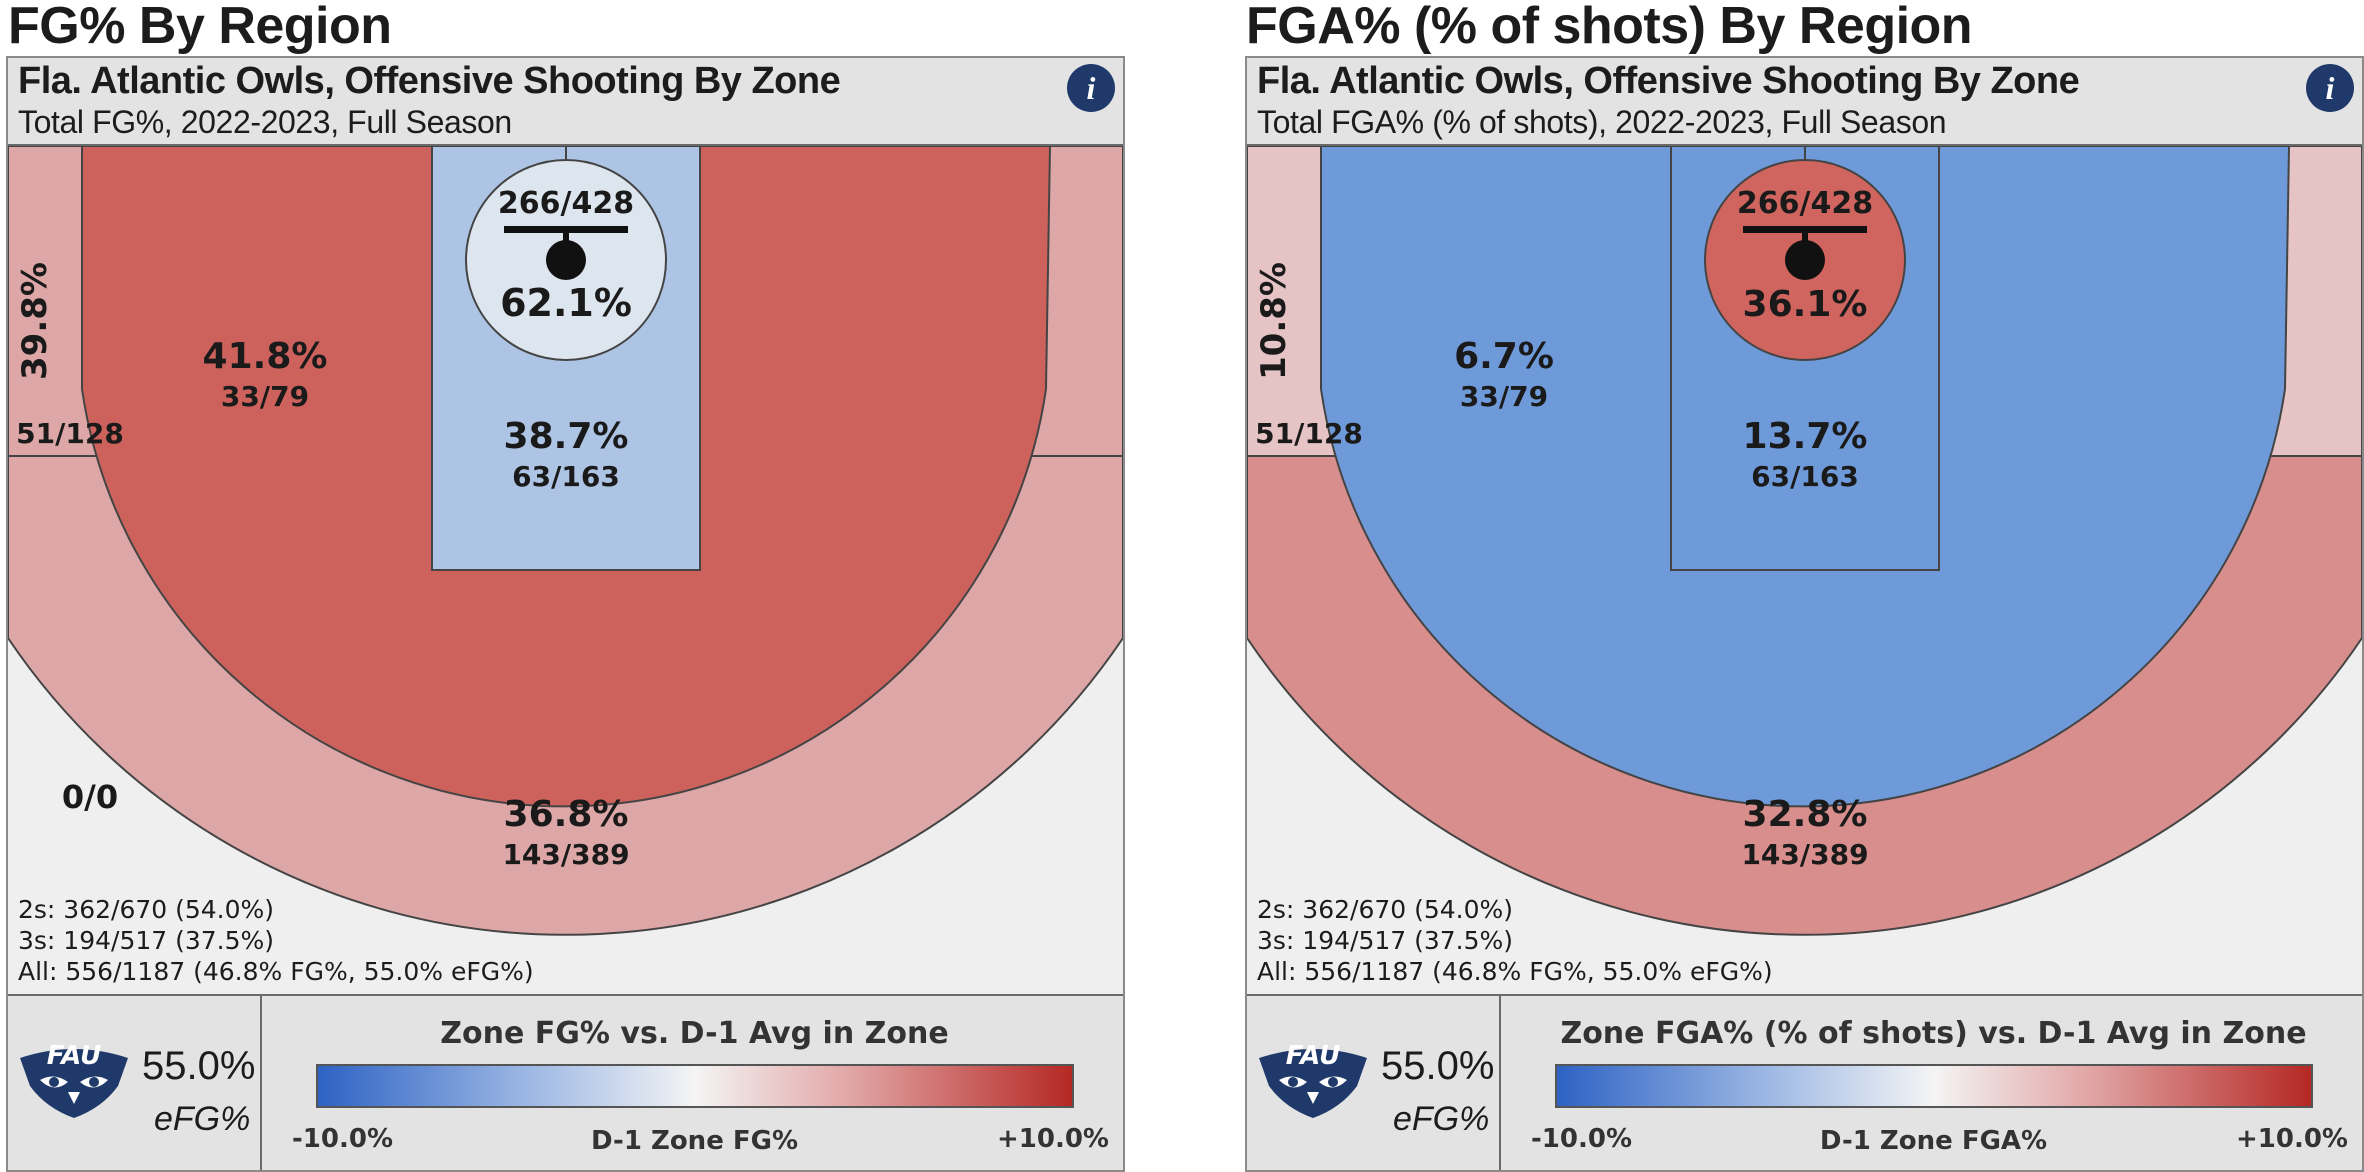 Image resolution: width=2364 pixels, height=1172 pixels. Describe the element at coordinates (1805, 304) in the screenshot. I see `zone-rim-pct: 36.1%` at that location.